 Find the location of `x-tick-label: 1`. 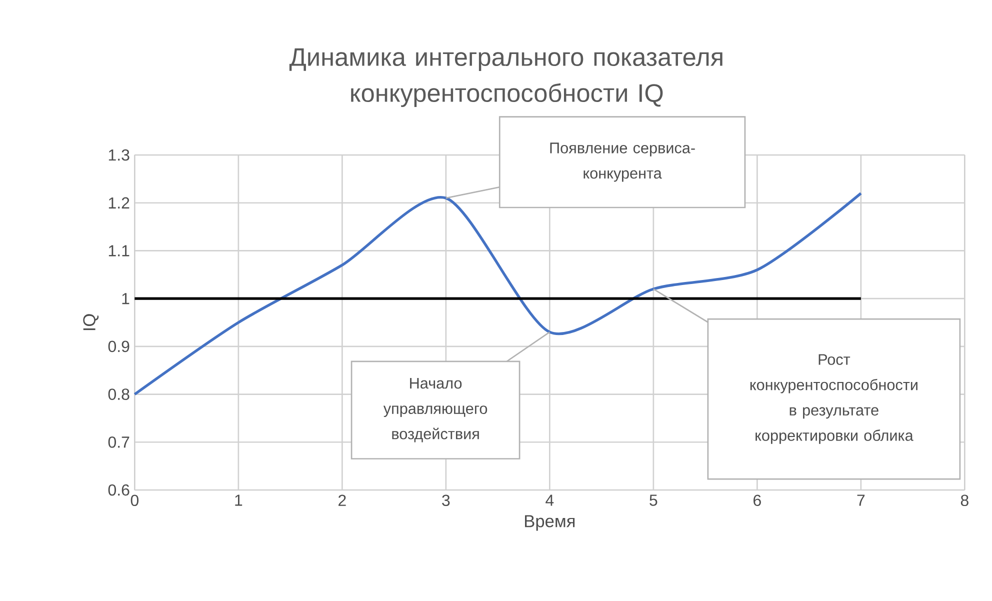

x-tick-label: 1 is located at coordinates (238, 500).